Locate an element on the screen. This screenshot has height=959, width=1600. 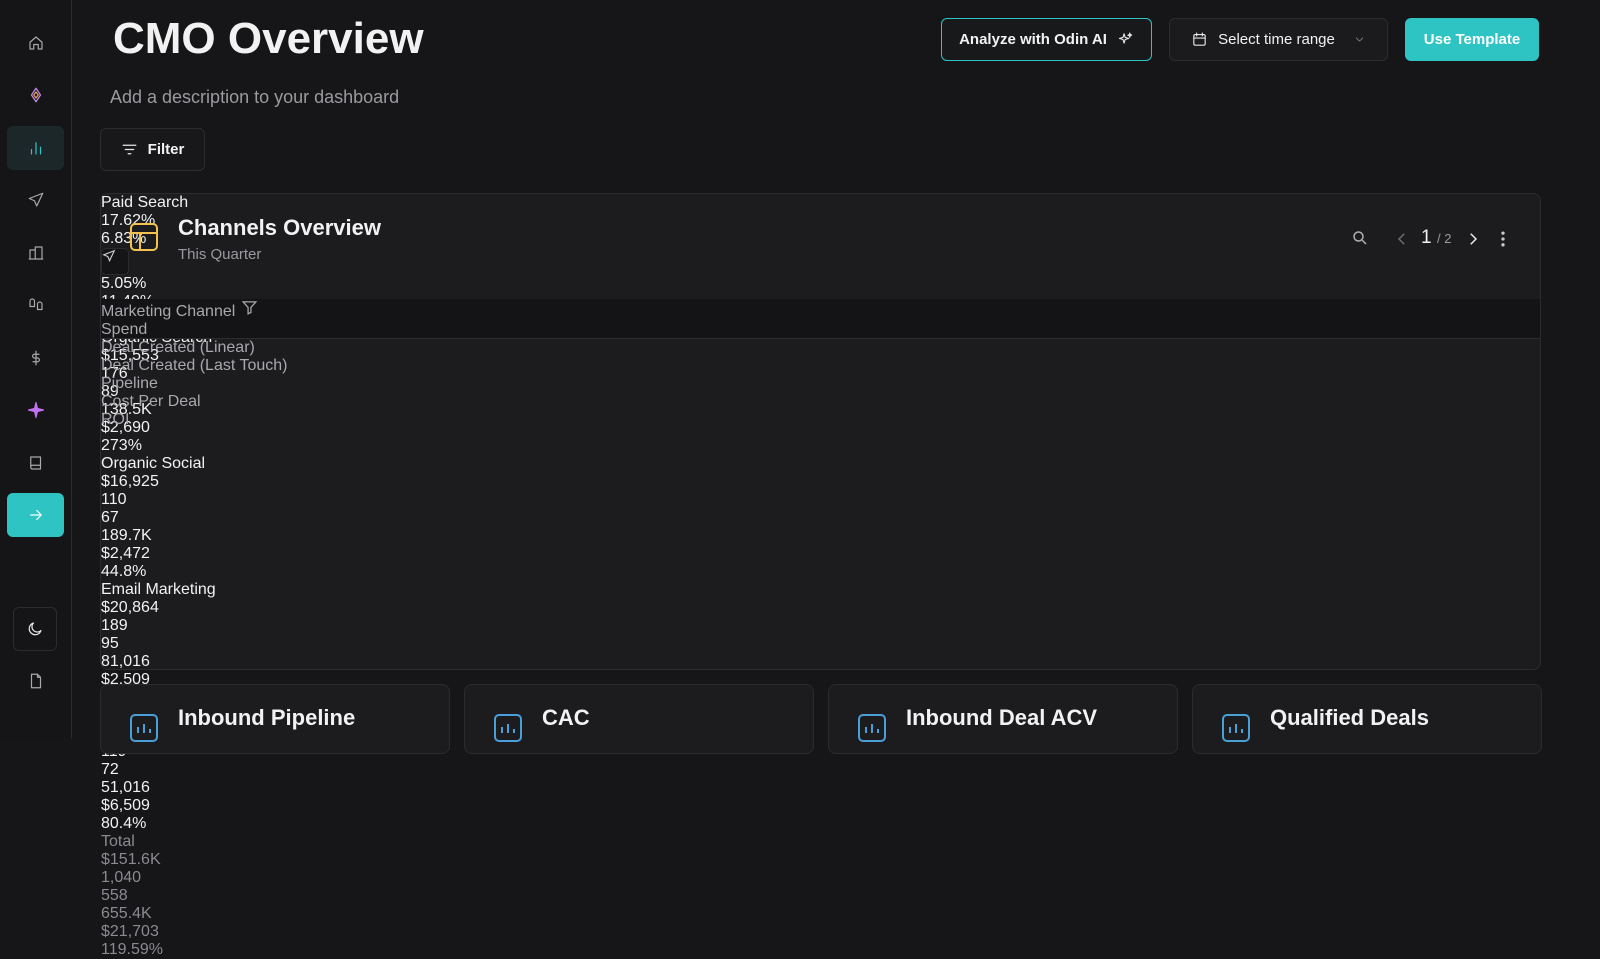
metric-card-title: CAC is located at coordinates (566, 717).